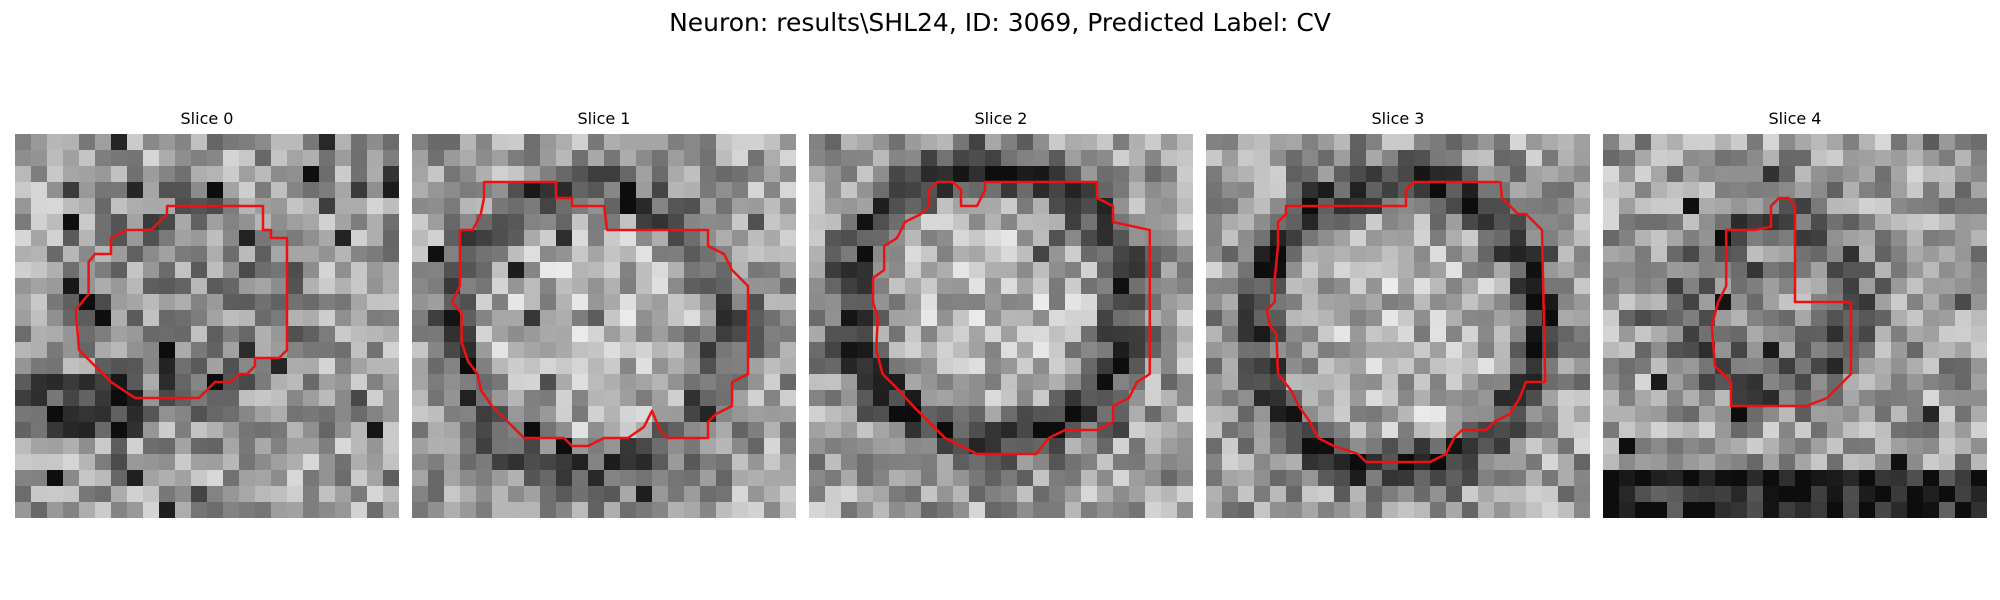 The image size is (2000, 600). Describe the element at coordinates (1398, 118) in the screenshot. I see `slice-title-3: Slice 3` at that location.